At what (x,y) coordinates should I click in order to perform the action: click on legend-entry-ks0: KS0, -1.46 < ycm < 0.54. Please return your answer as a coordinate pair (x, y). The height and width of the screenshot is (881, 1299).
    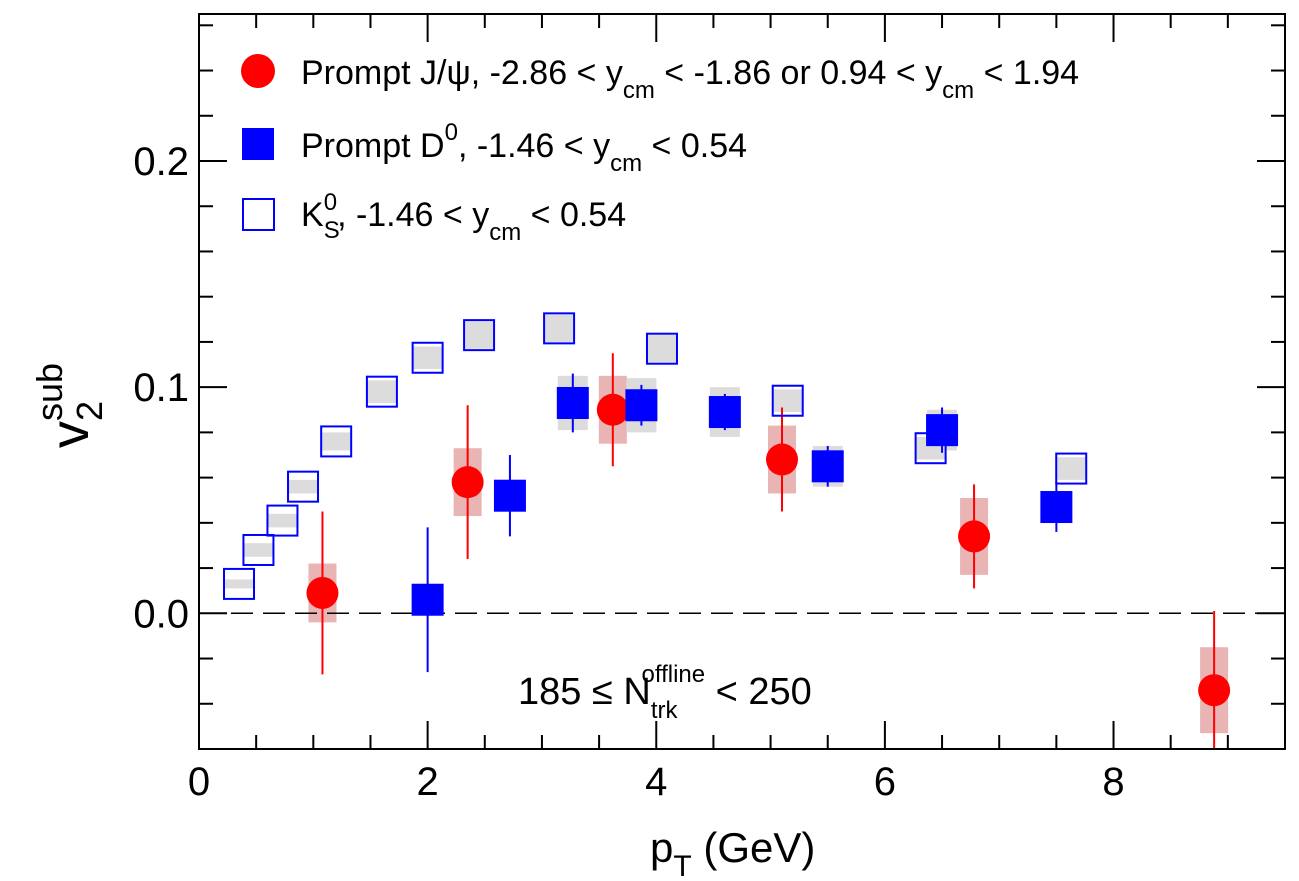
    Looking at the image, I should click on (434, 217).